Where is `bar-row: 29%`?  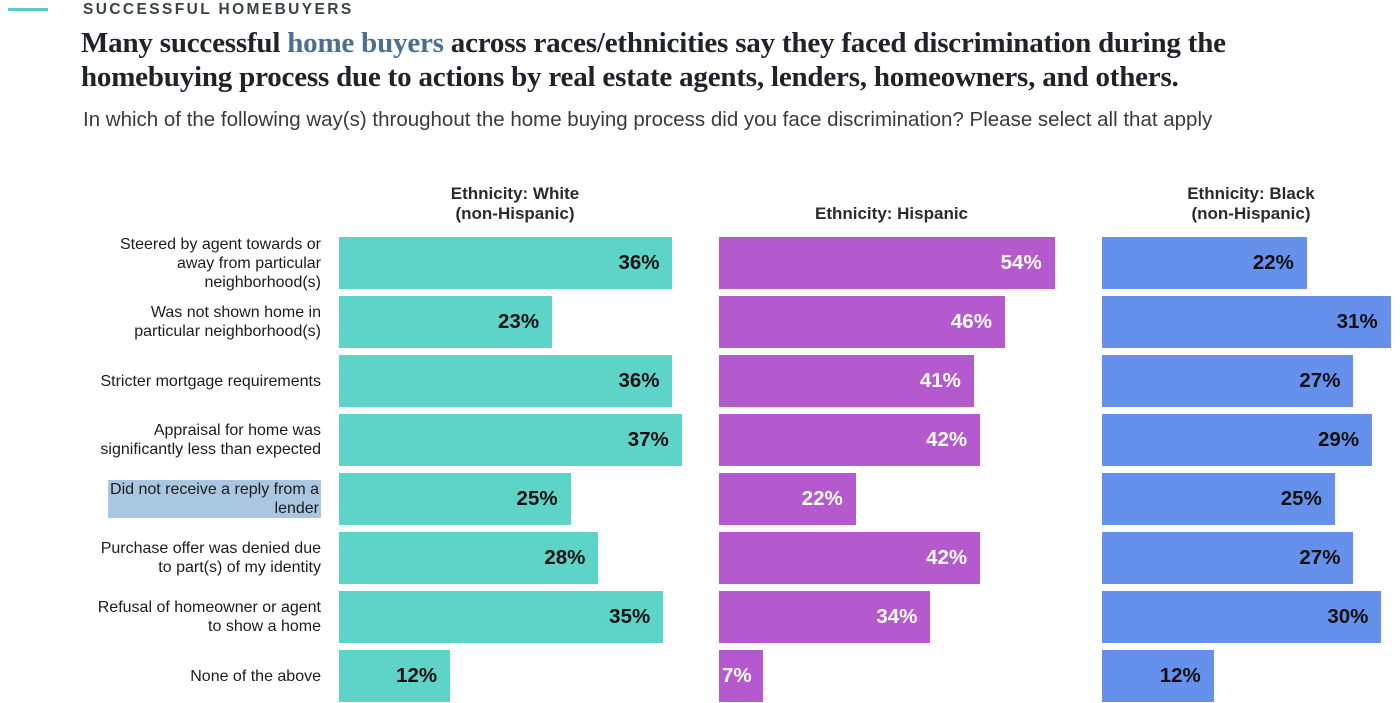 bar-row: 29% is located at coordinates (1251, 440).